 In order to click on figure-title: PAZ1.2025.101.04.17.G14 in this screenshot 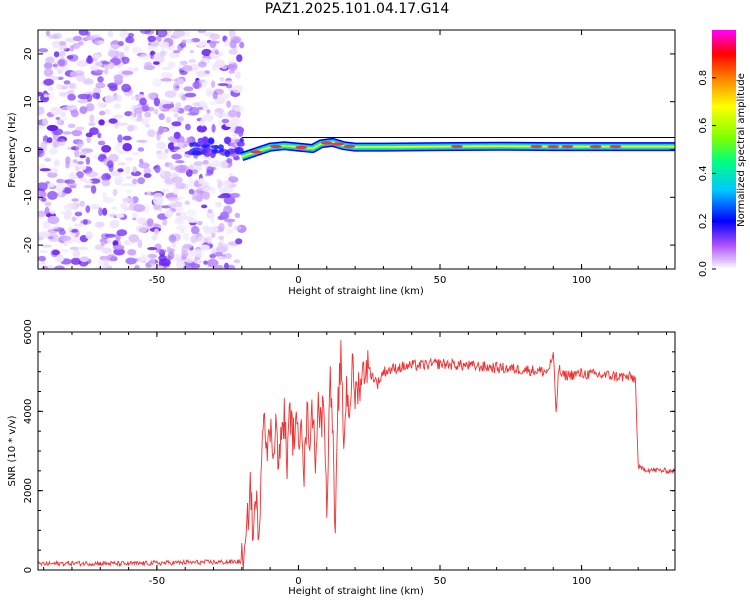, I will do `click(357, 9)`.